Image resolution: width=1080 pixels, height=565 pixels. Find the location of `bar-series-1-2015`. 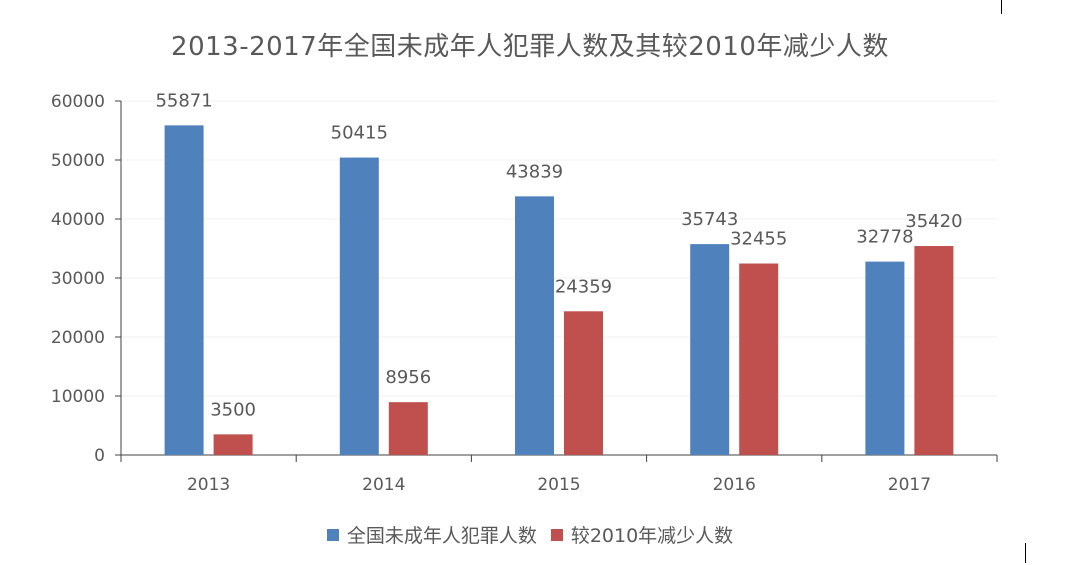

bar-series-1-2015 is located at coordinates (534, 325).